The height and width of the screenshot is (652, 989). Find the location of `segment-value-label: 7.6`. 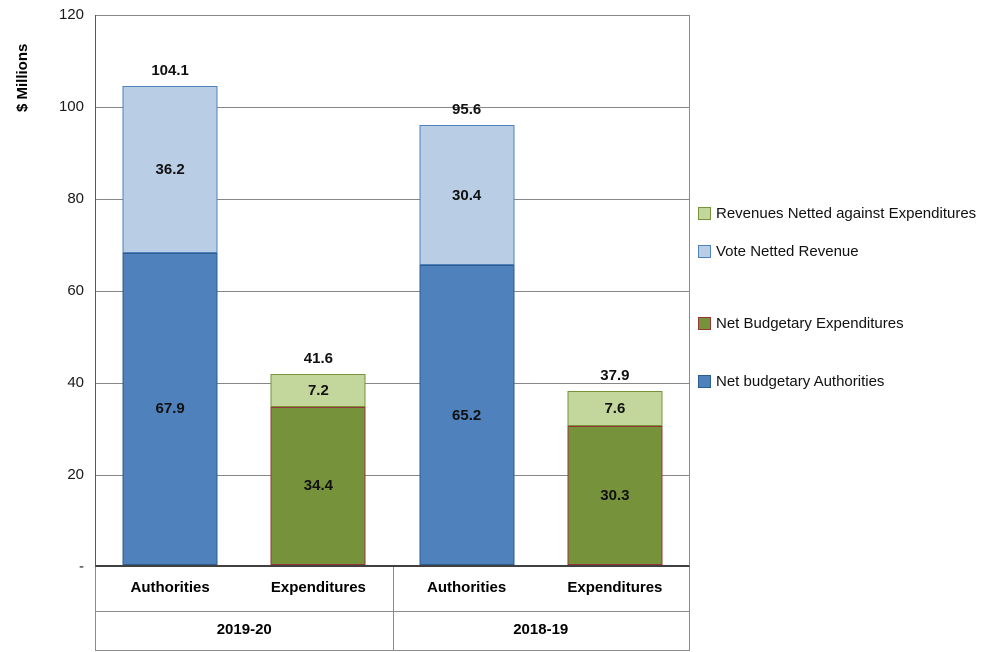

segment-value-label: 7.6 is located at coordinates (615, 408).